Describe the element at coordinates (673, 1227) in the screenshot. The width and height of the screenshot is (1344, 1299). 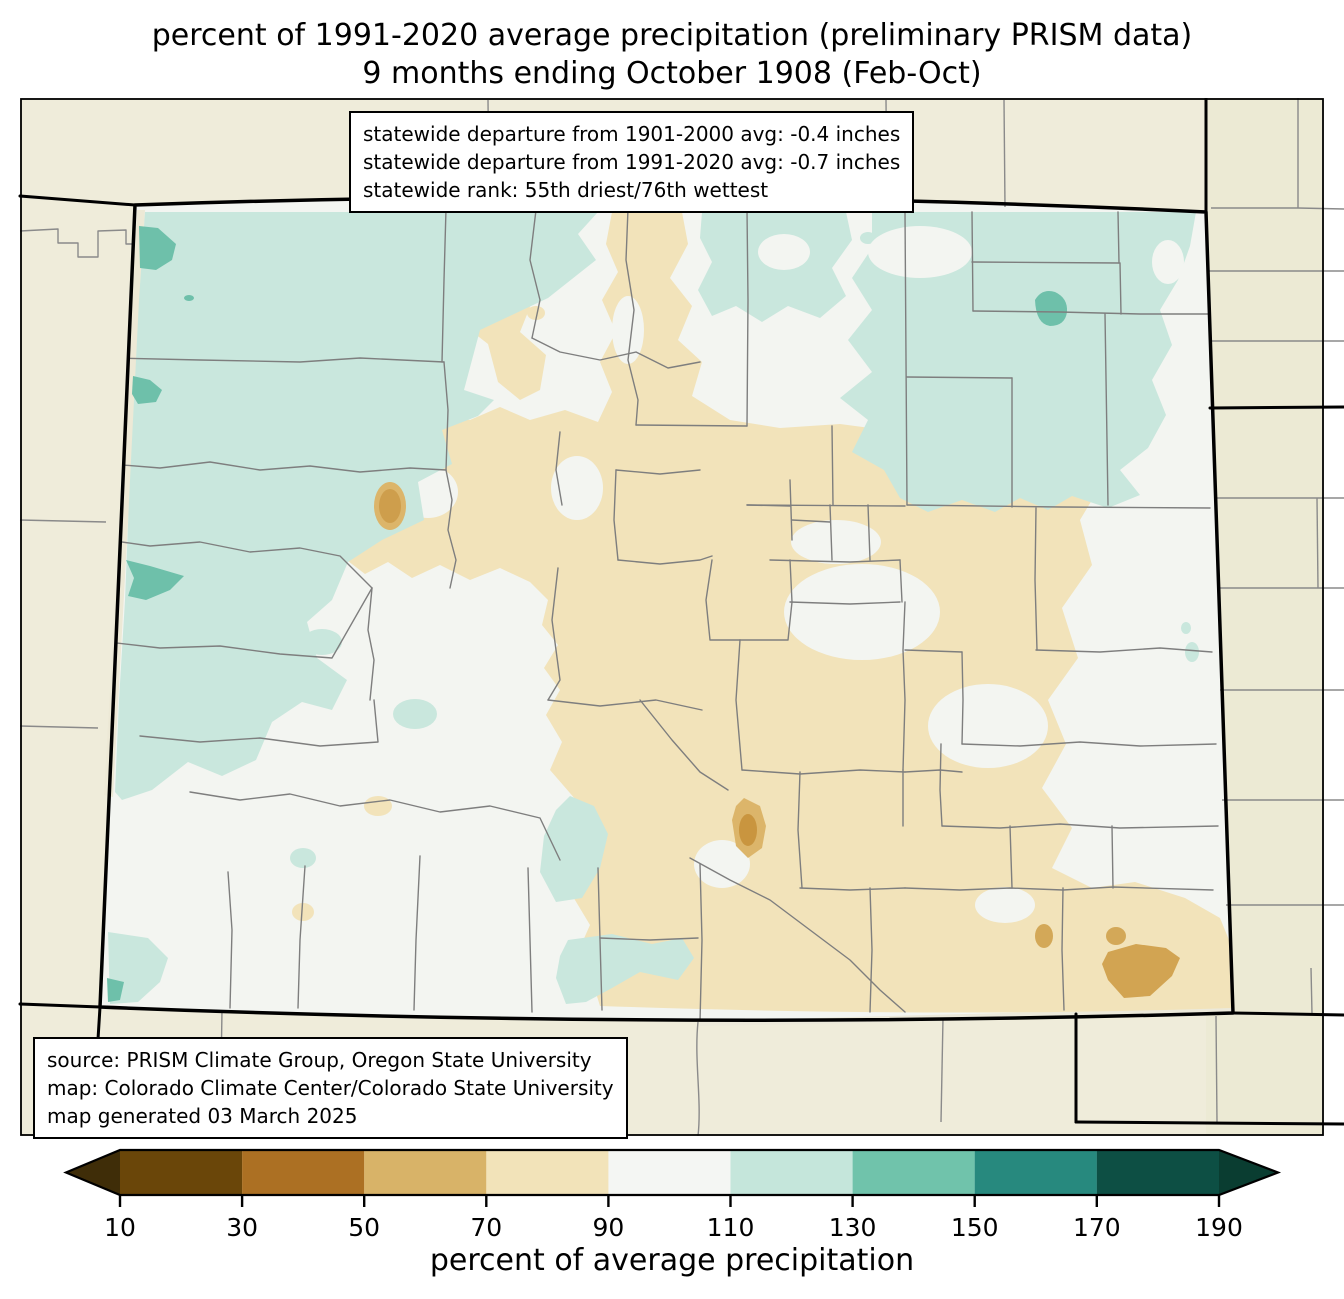
I see `cbar-tick-labels: 10 30 50 70 90 110 130 150 170 190` at that location.